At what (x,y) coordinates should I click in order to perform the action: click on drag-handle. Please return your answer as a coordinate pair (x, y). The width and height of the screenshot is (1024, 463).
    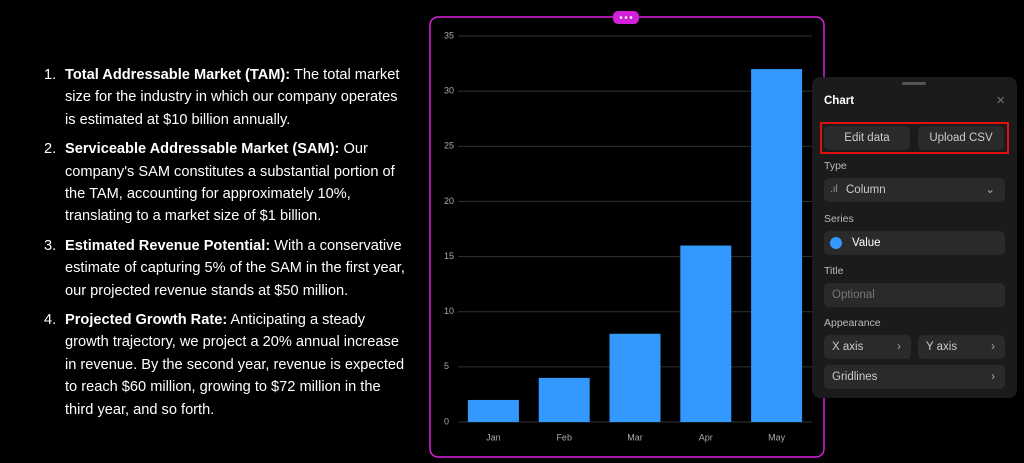
    Looking at the image, I should click on (914, 83).